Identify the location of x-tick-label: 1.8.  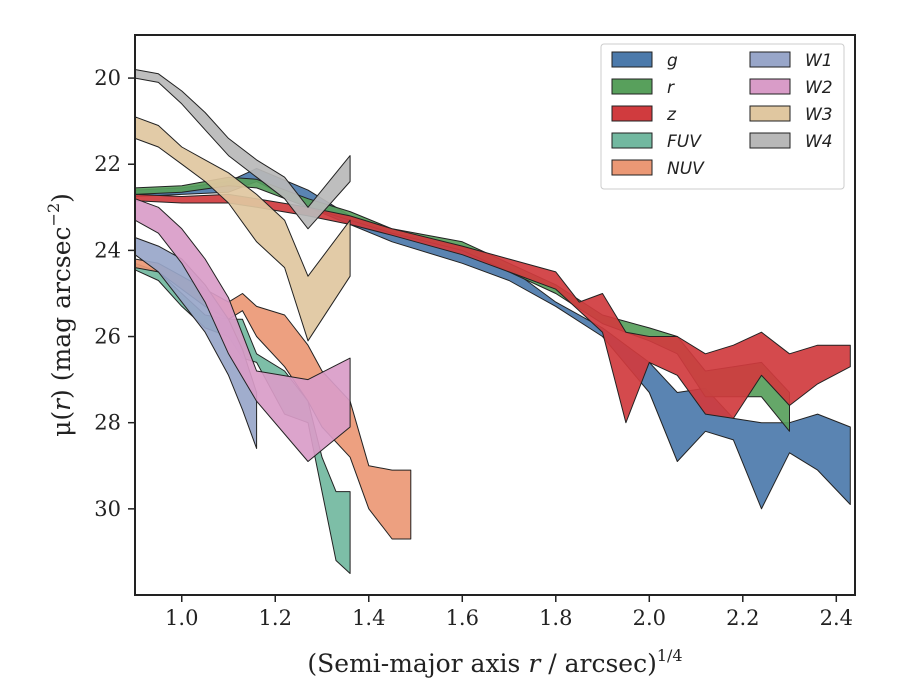
(555, 618).